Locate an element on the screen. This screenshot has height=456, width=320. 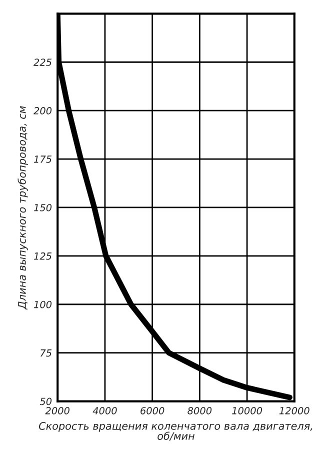
y-tick-label: 150 is located at coordinates (43, 208).